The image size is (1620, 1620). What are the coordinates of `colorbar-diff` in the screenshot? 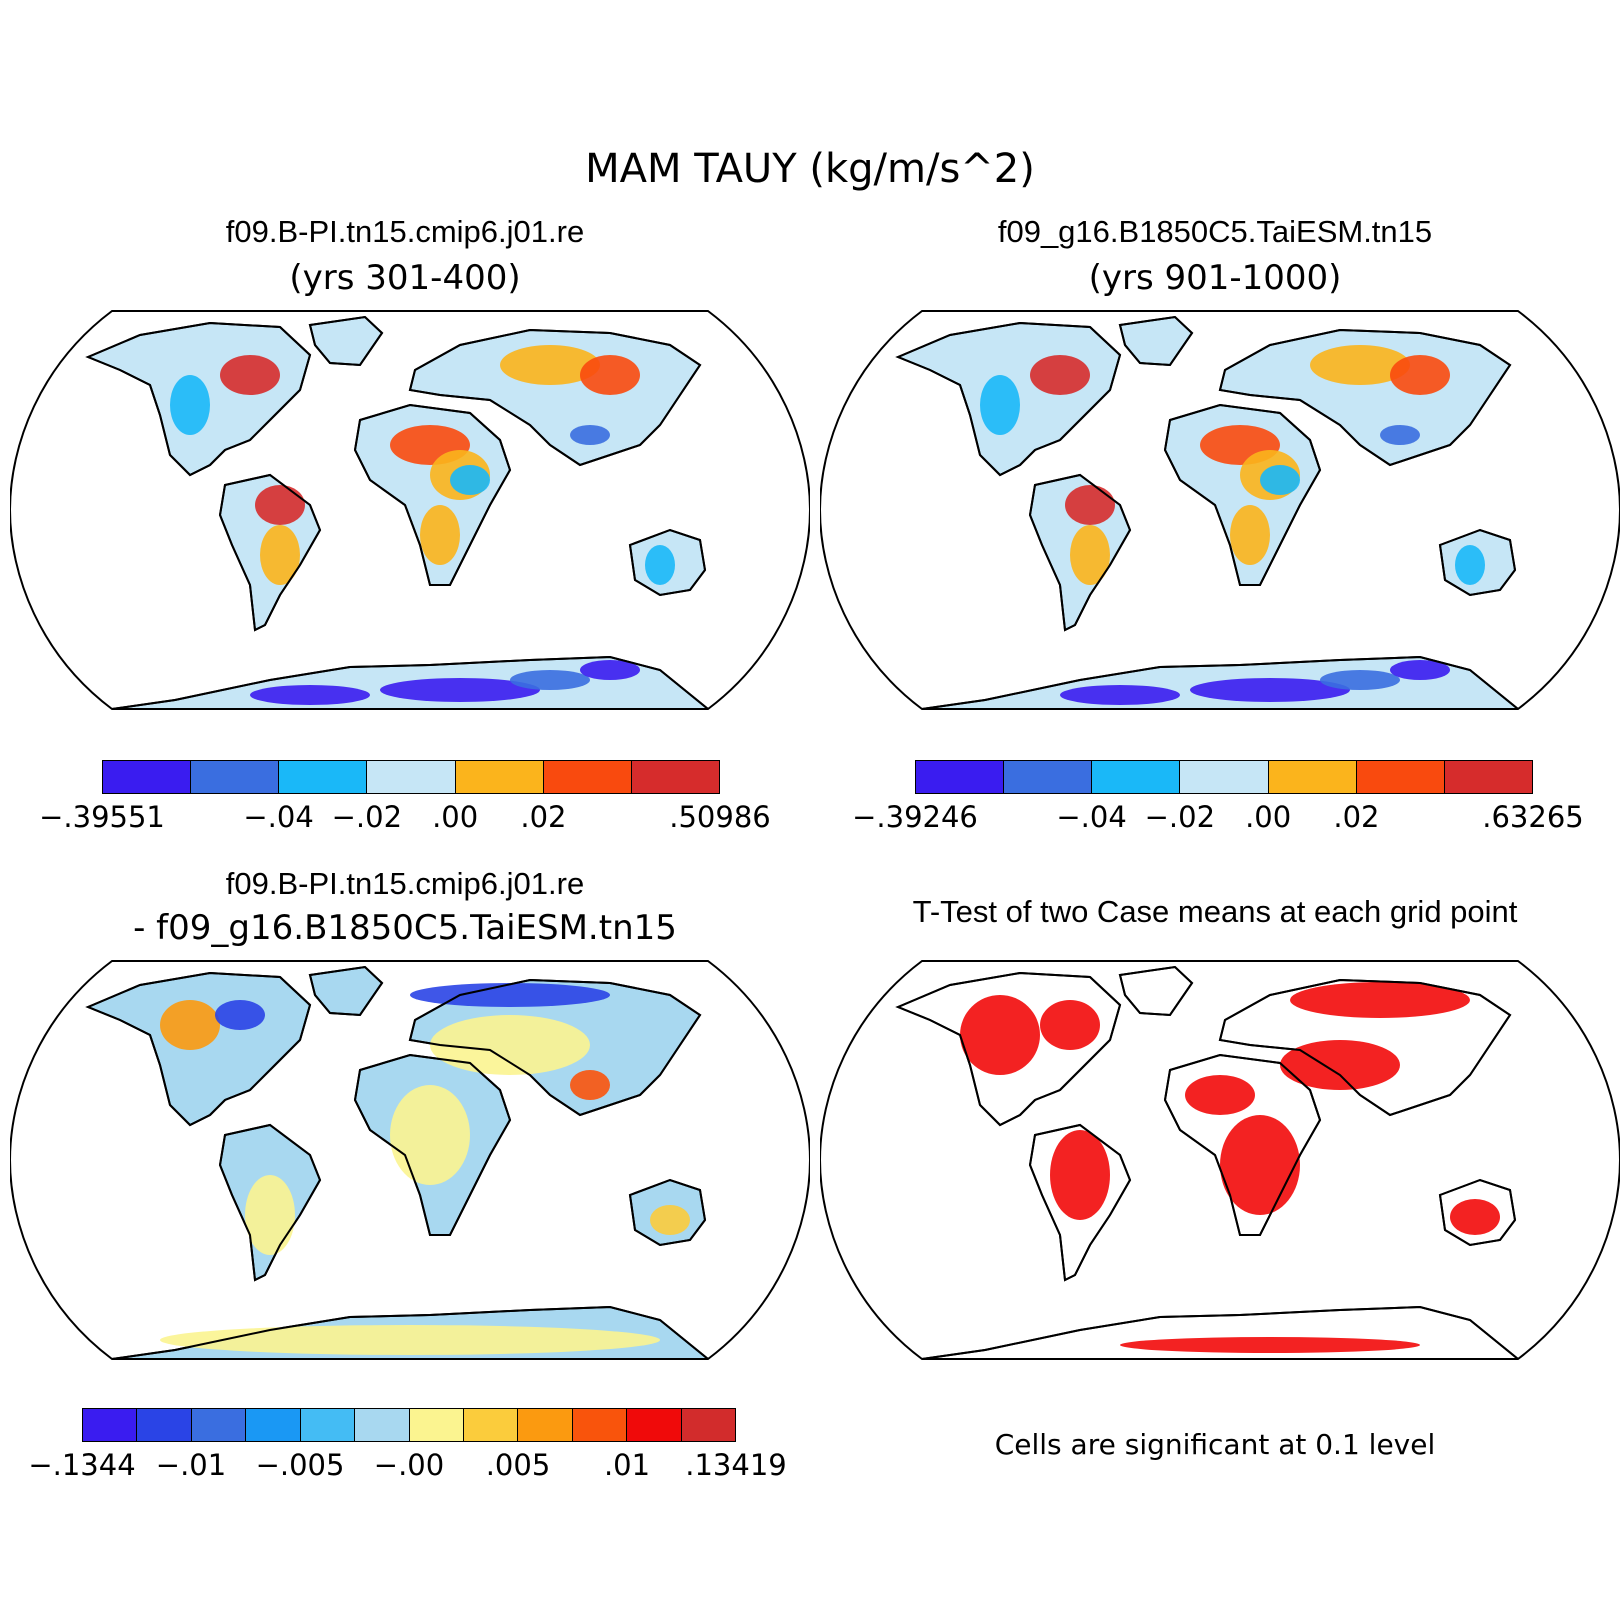 It's located at (409, 1425).